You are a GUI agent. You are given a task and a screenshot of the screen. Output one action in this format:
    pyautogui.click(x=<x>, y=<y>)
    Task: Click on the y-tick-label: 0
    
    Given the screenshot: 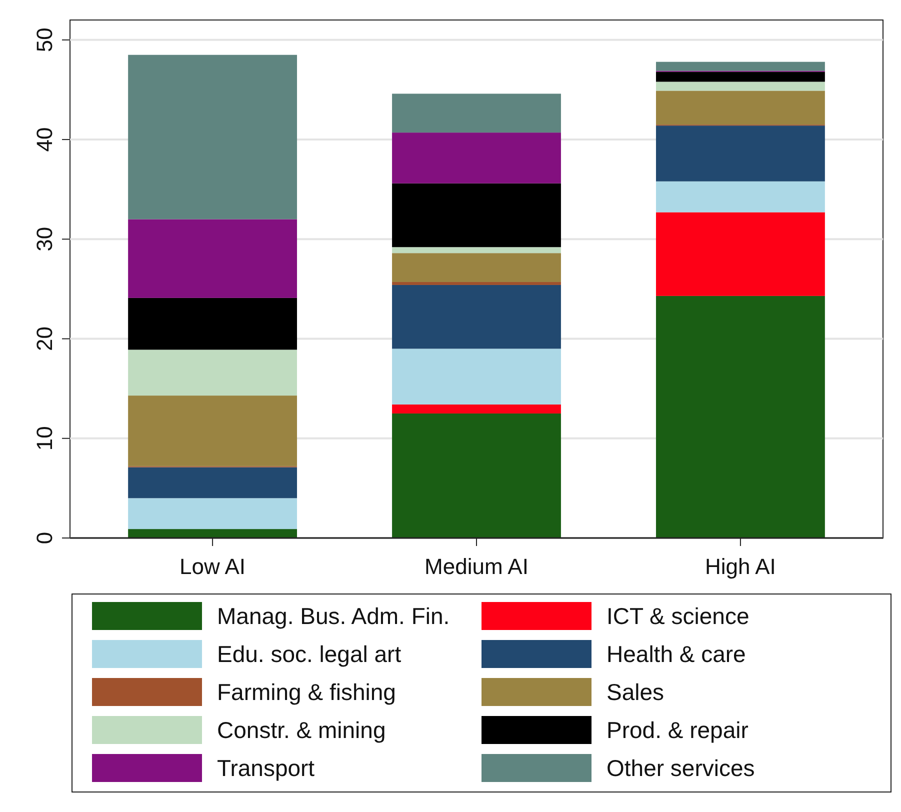 What is the action you would take?
    pyautogui.click(x=44, y=538)
    